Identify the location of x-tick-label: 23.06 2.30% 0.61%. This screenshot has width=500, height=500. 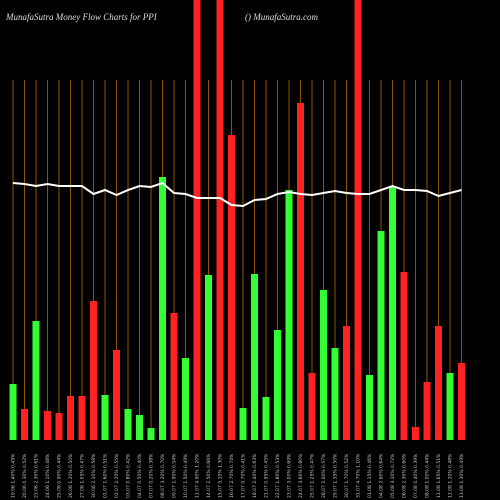
(37, 475).